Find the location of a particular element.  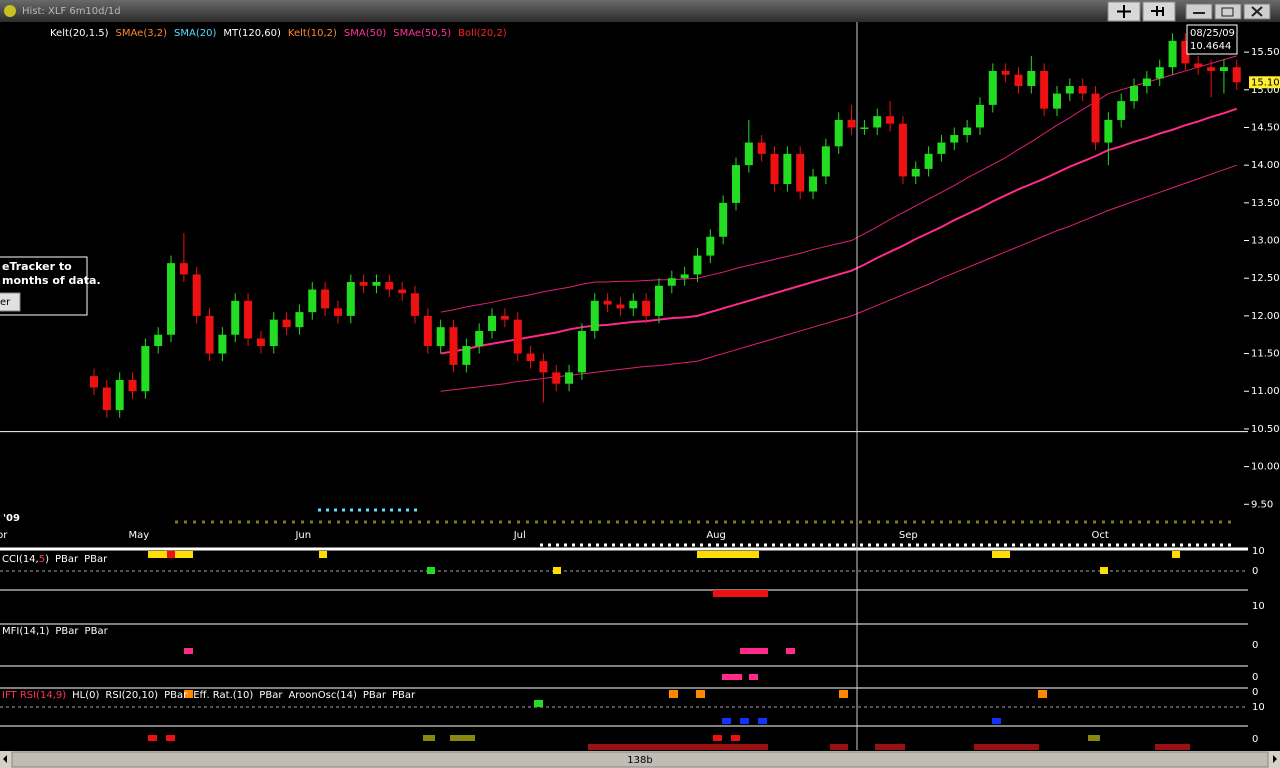

y-tick-label: 10.00 is located at coordinates (1265, 467).